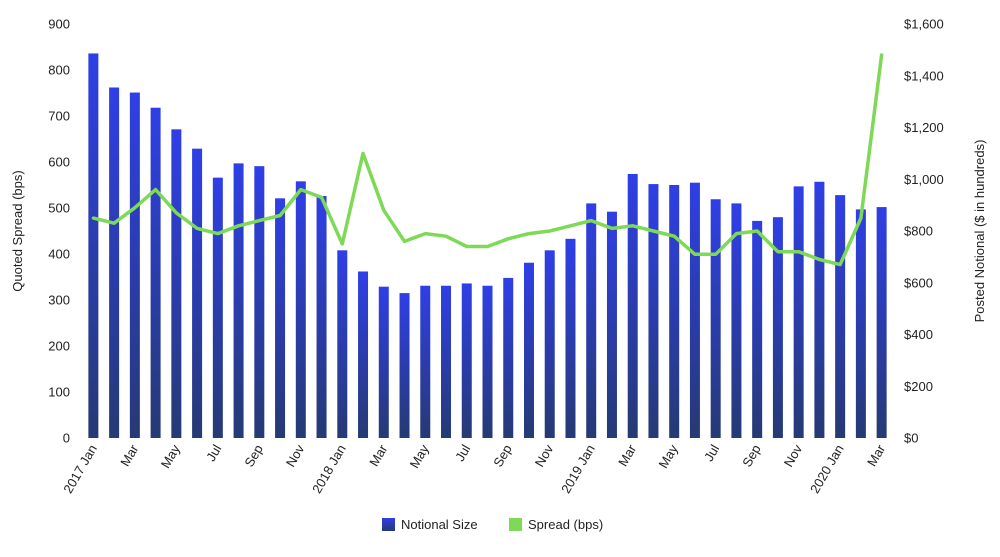  Describe the element at coordinates (924, 179) in the screenshot. I see `right-tick-label: $1,000` at that location.